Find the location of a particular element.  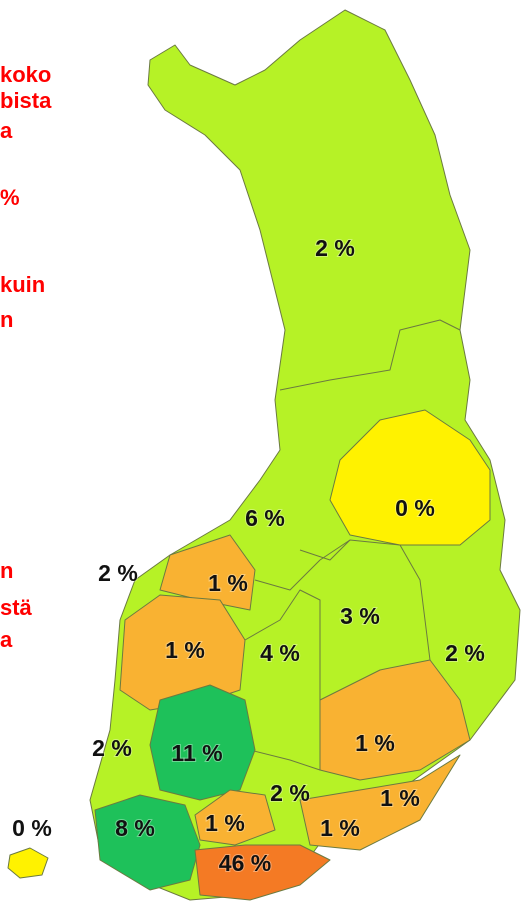

side-text-line: kuin is located at coordinates (22, 284).